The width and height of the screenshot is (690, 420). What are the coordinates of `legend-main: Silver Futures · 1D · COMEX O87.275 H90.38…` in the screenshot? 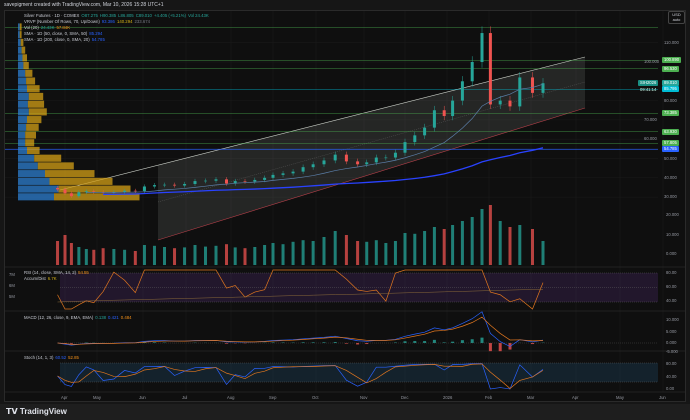 It's located at (115, 15).